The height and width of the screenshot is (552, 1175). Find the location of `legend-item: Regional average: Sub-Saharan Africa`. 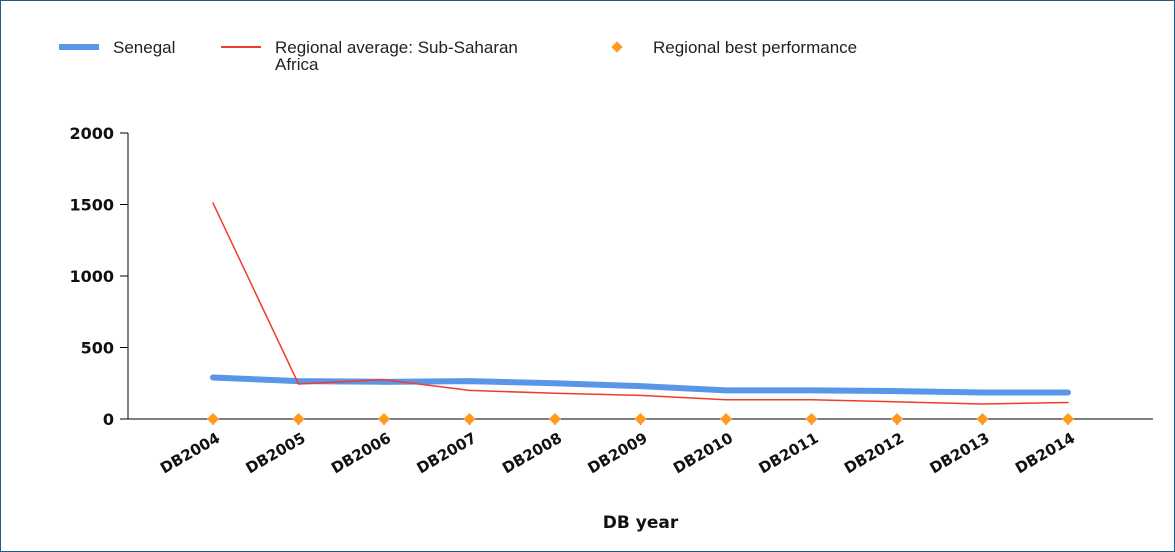

legend-item: Regional average: Sub-Saharan Africa is located at coordinates (391, 56).